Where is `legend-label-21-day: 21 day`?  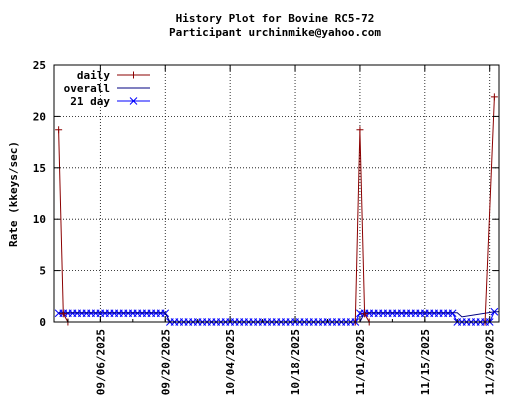
legend-label-21-day: 21 day is located at coordinates (90, 101).